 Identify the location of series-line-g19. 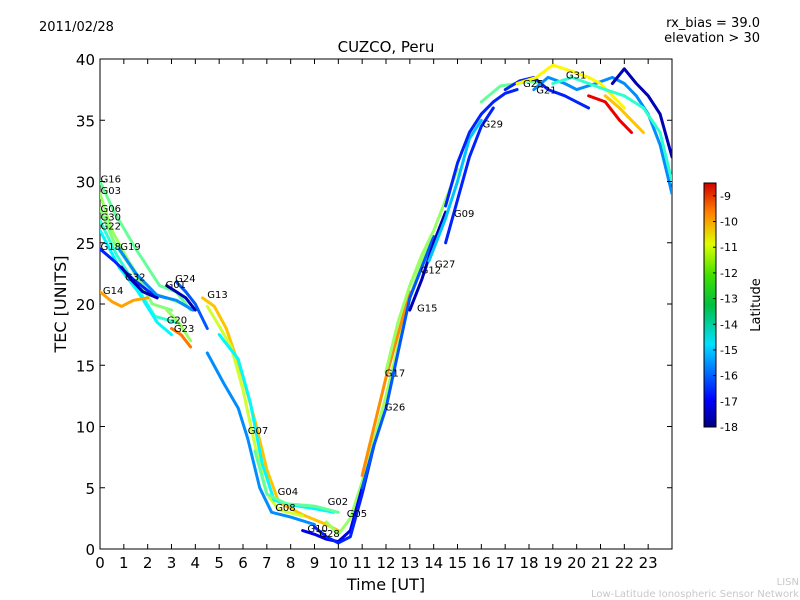
(156, 279).